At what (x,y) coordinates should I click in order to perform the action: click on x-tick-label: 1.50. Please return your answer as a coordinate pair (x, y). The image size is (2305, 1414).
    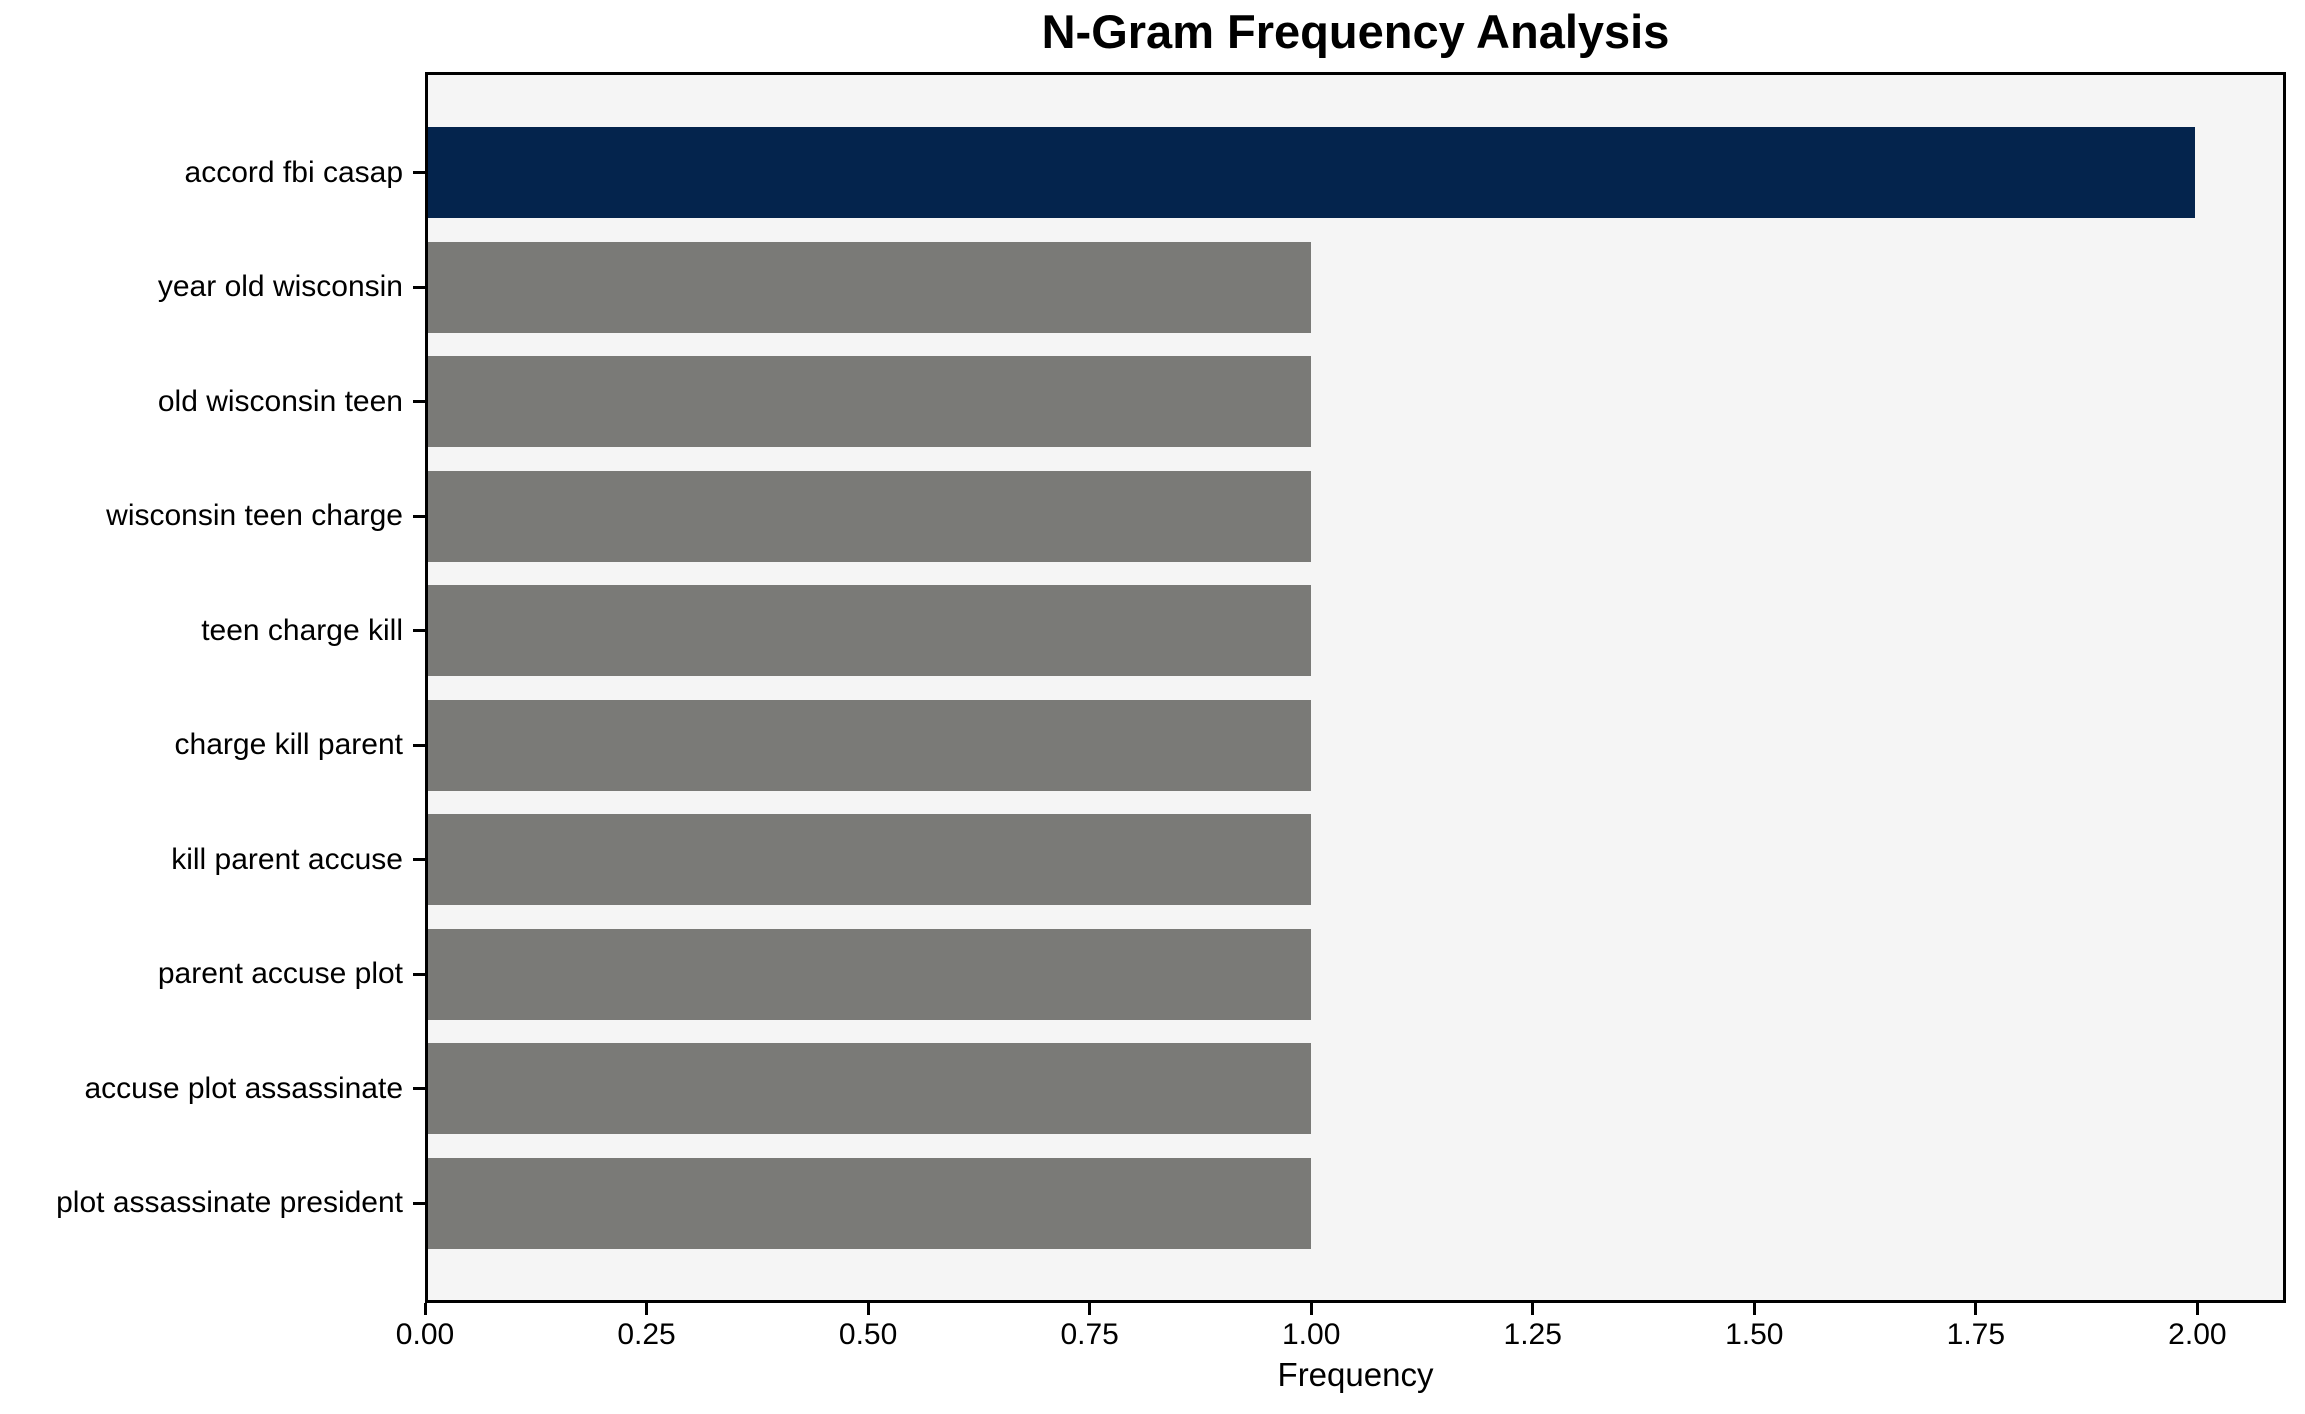
    Looking at the image, I should click on (1754, 1334).